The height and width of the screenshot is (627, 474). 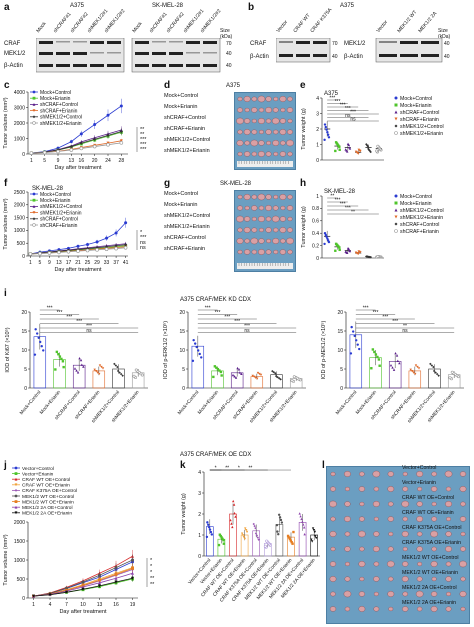 What do you see at coordinates (353, 57) in the screenshot?
I see `blot-b-row-actin-right: β-Actin` at bounding box center [353, 57].